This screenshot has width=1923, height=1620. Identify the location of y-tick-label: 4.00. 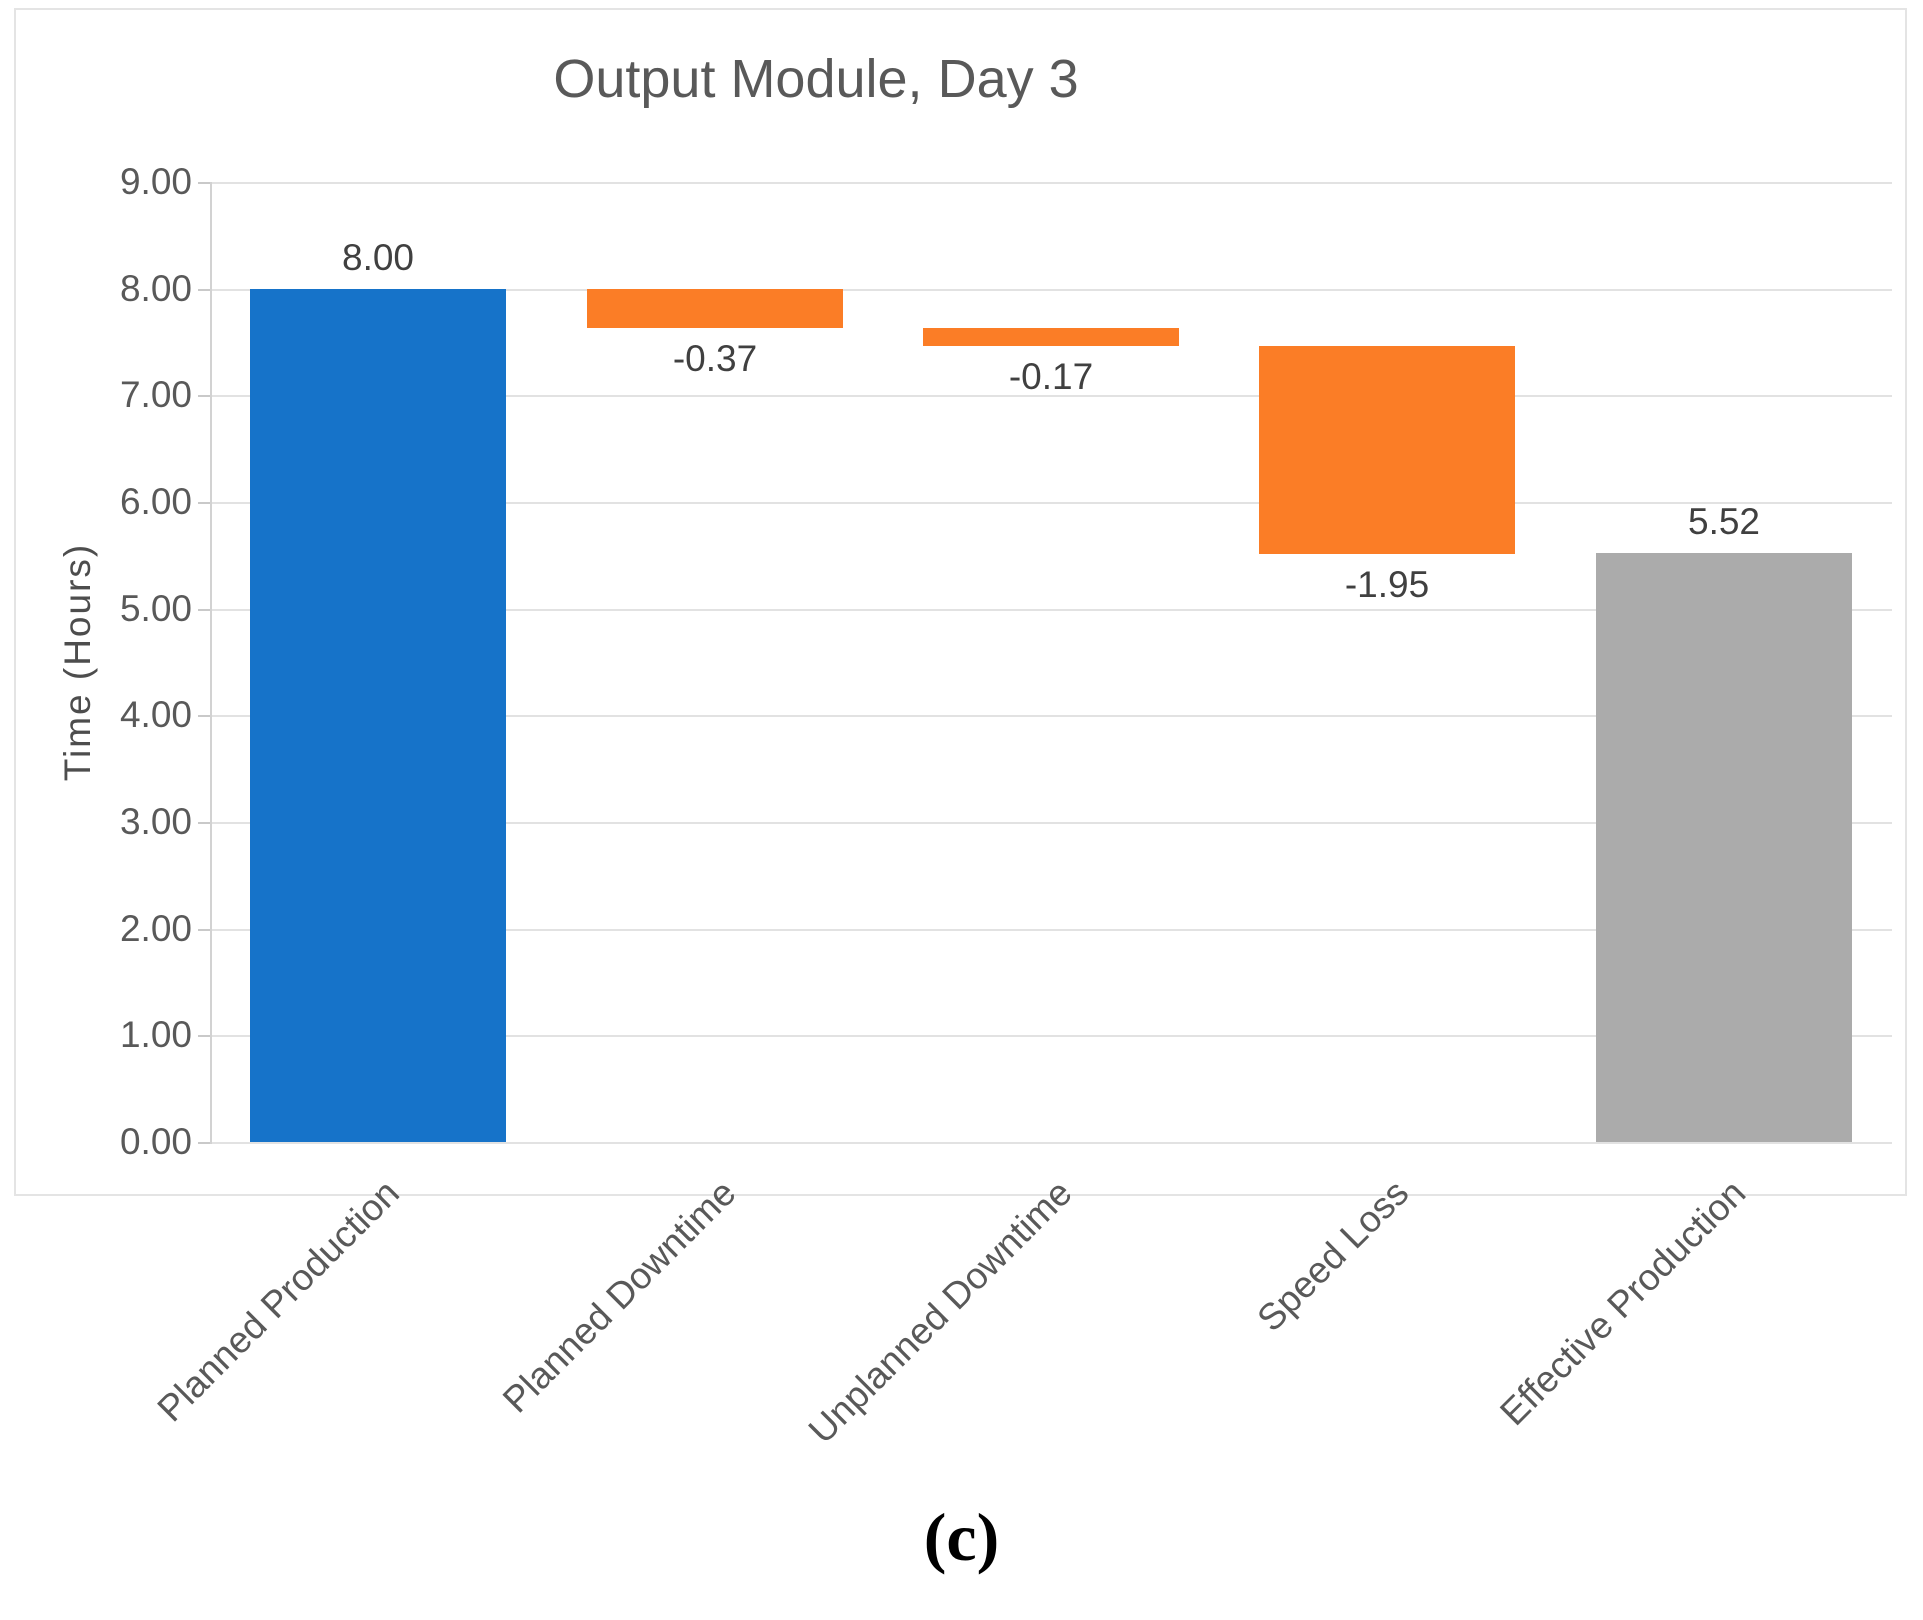
(155, 715).